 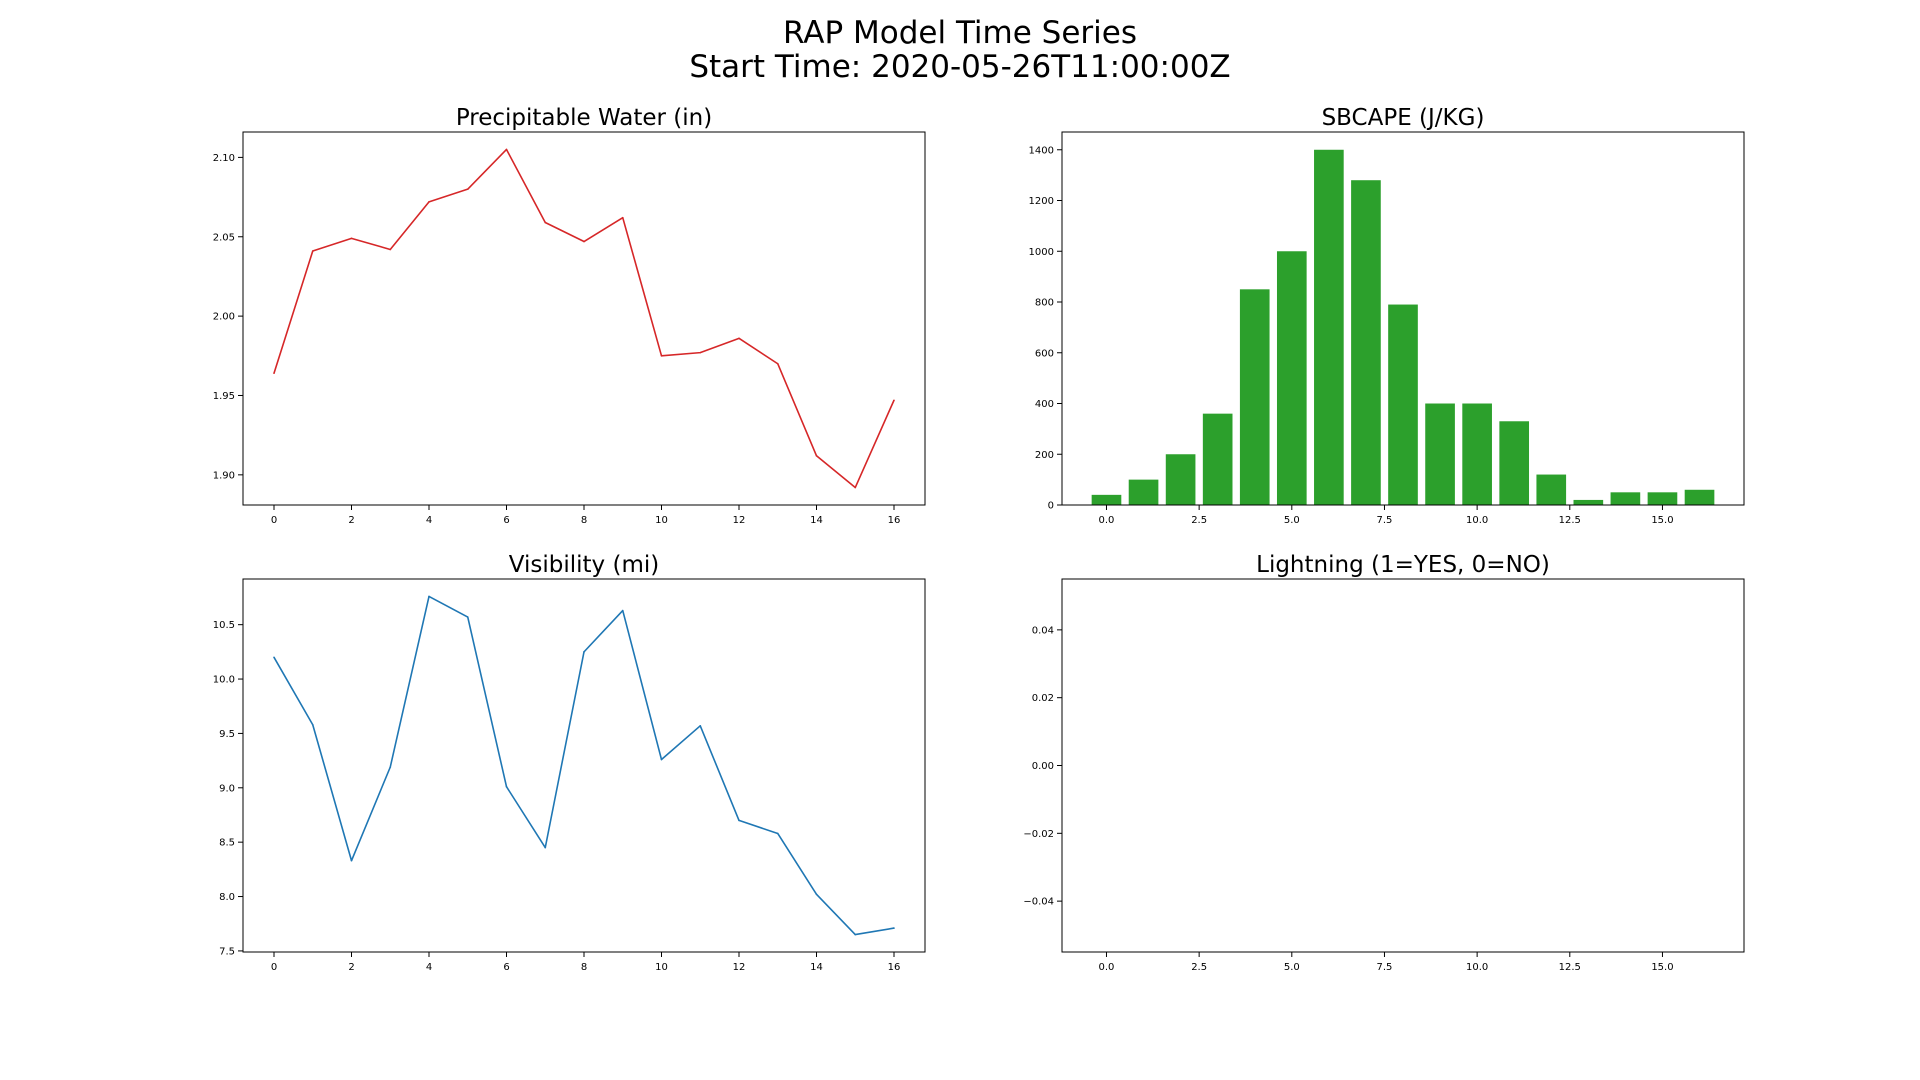 I want to click on y-tick-label: 0.04, so click(x=1043, y=630).